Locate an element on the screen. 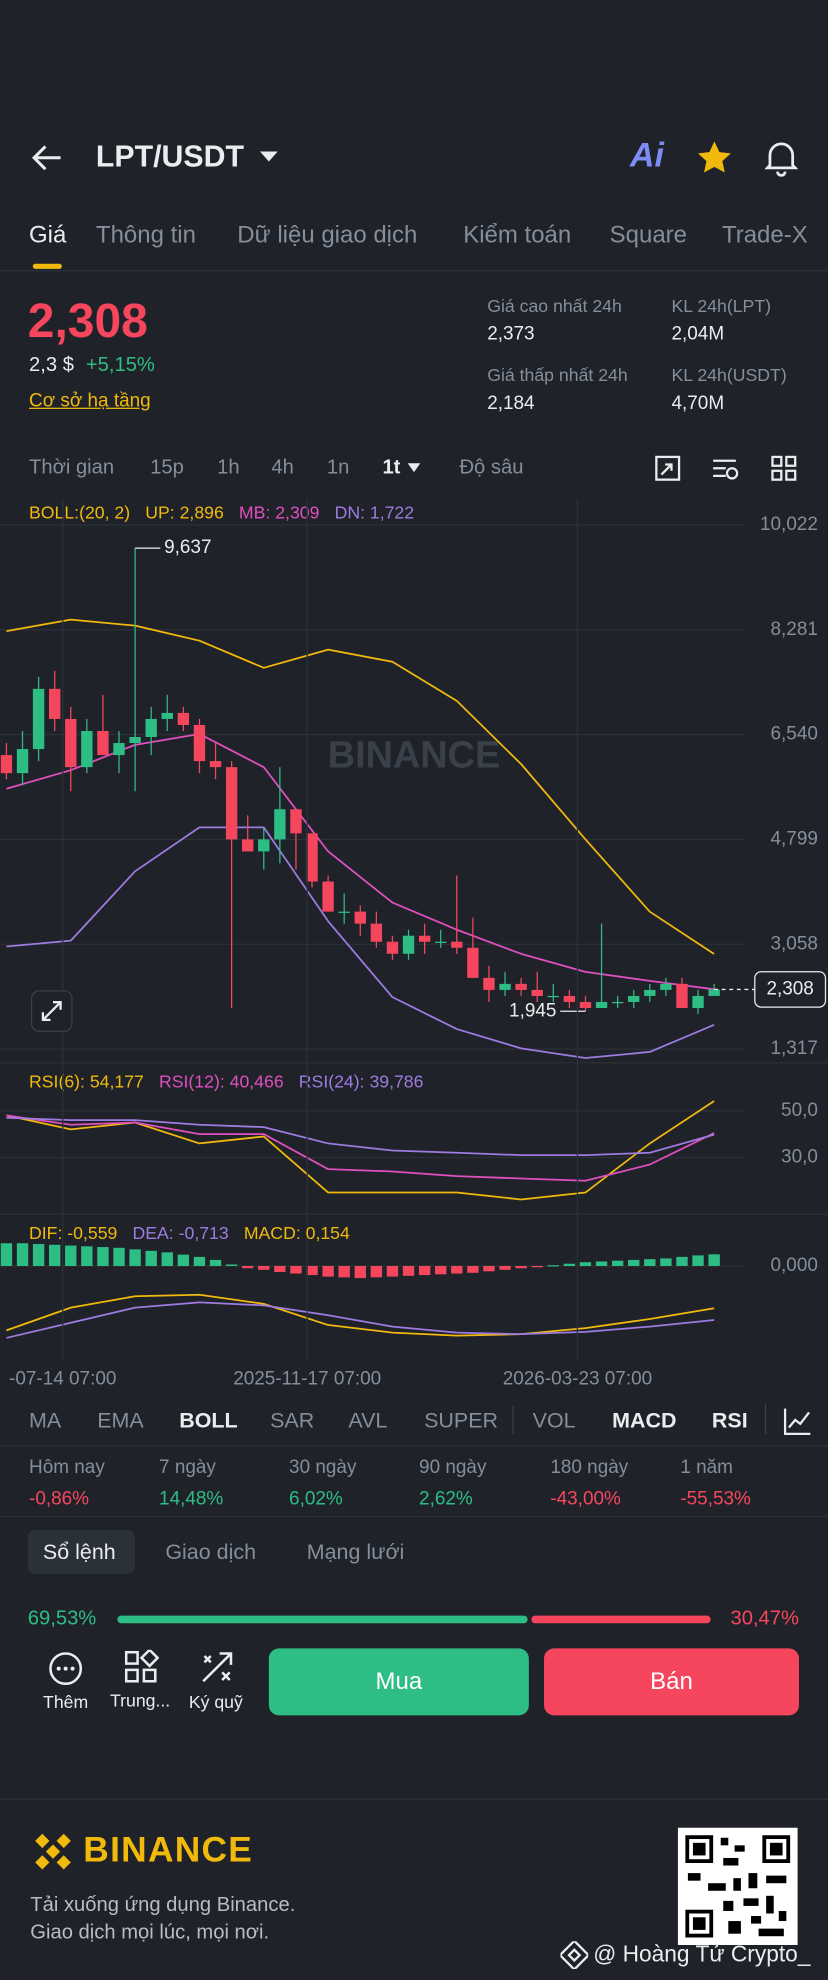 This screenshot has width=828, height=1980. indicator: MA is located at coordinates (45, 1420).